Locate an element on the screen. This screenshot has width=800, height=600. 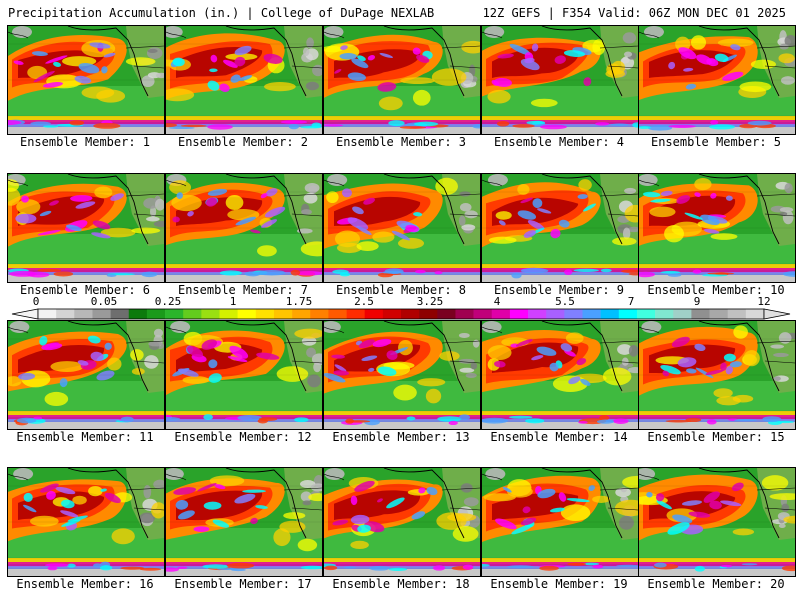
ensemble-member-label: Ensemble Member: 16 is located at coordinates (85, 584).